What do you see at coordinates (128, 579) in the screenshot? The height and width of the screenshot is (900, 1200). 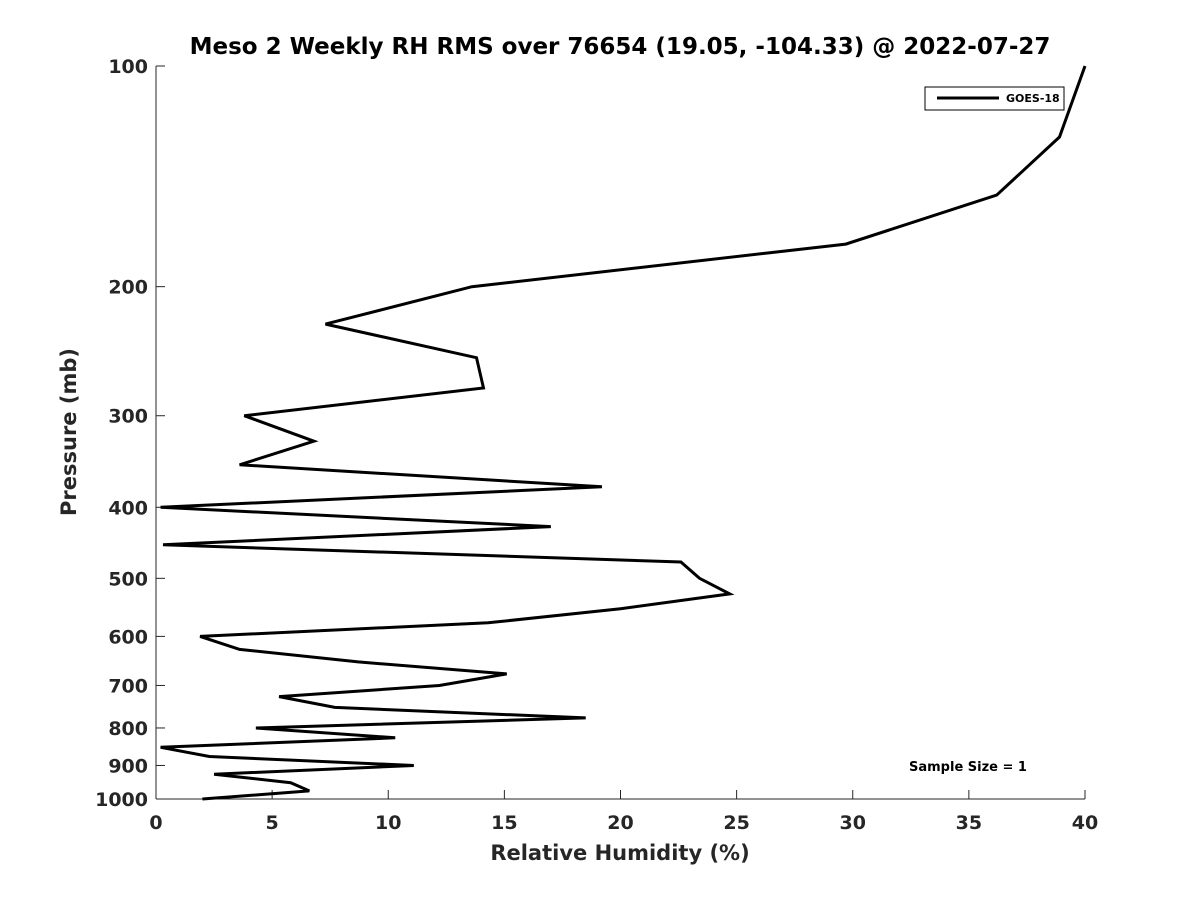 I see `y-tick-label: 500` at bounding box center [128, 579].